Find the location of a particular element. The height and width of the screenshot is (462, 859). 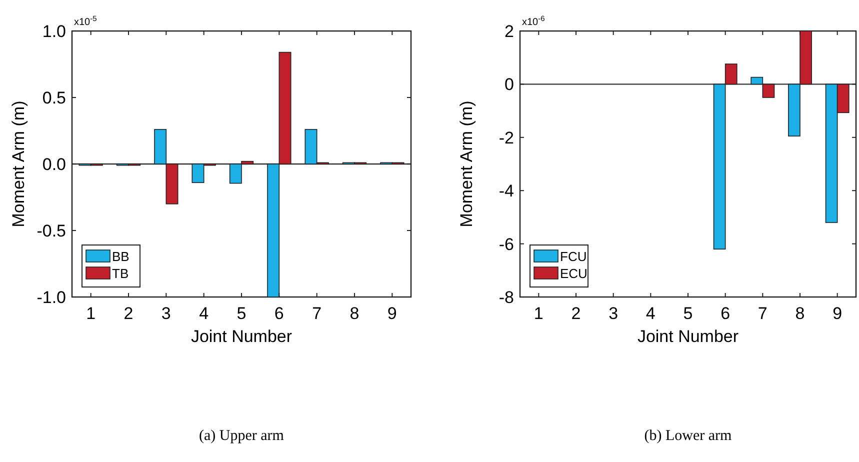

y-tick-label: 0 is located at coordinates (509, 84).